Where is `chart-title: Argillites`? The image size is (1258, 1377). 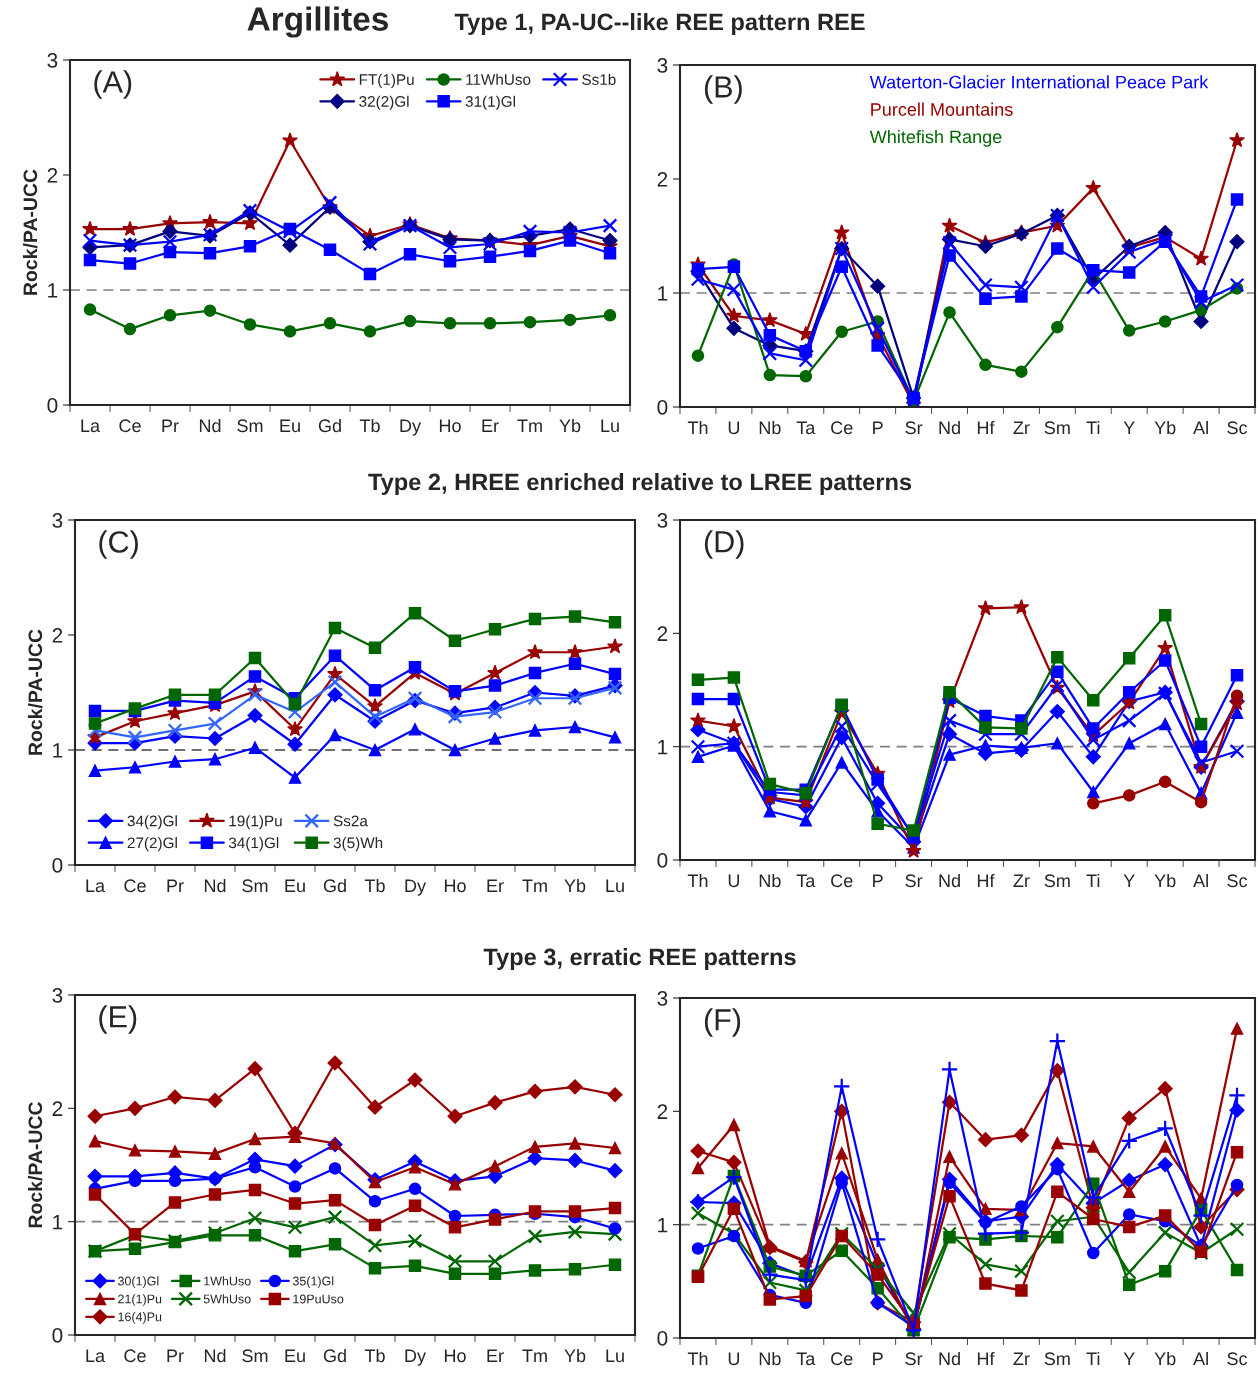
chart-title: Argillites is located at coordinates (317, 22).